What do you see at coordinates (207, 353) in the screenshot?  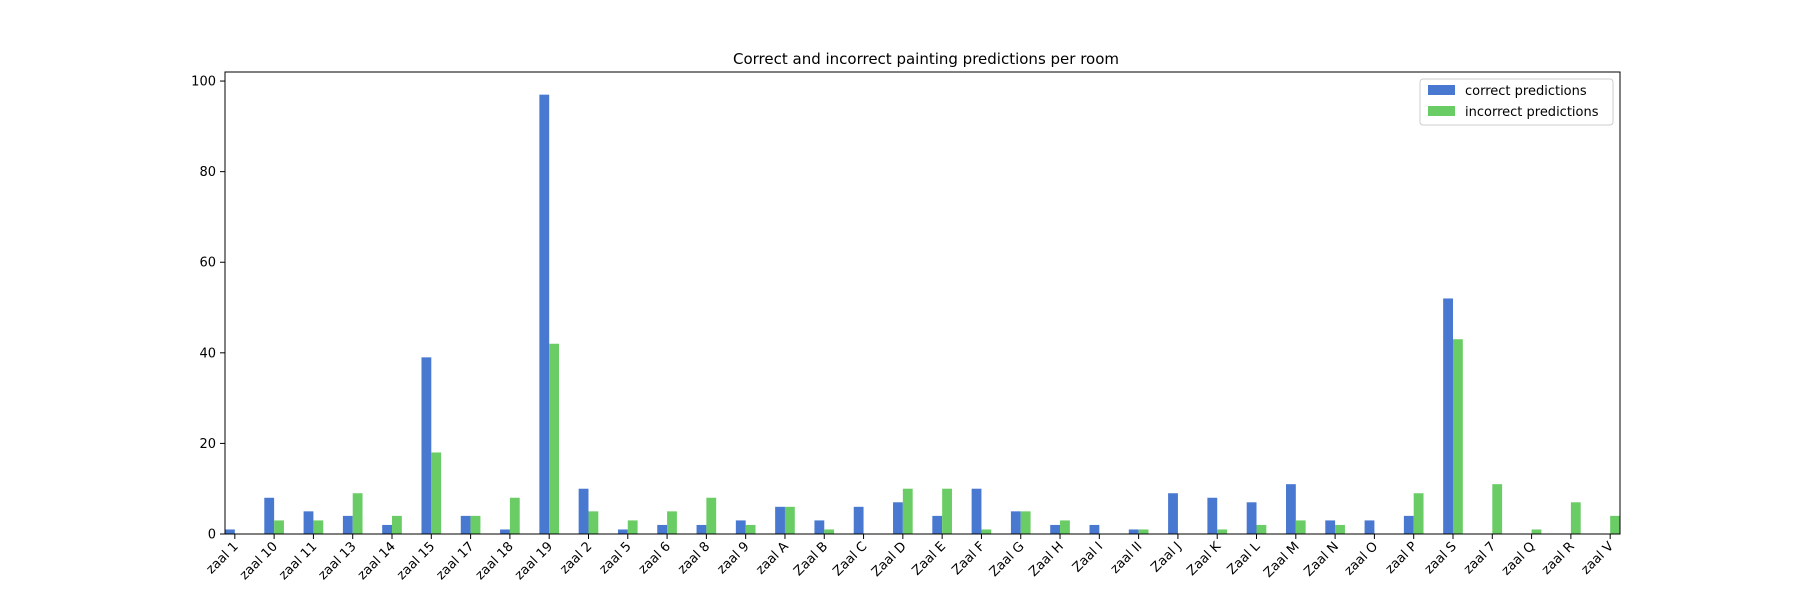 I see `y-tick-label: 40` at bounding box center [207, 353].